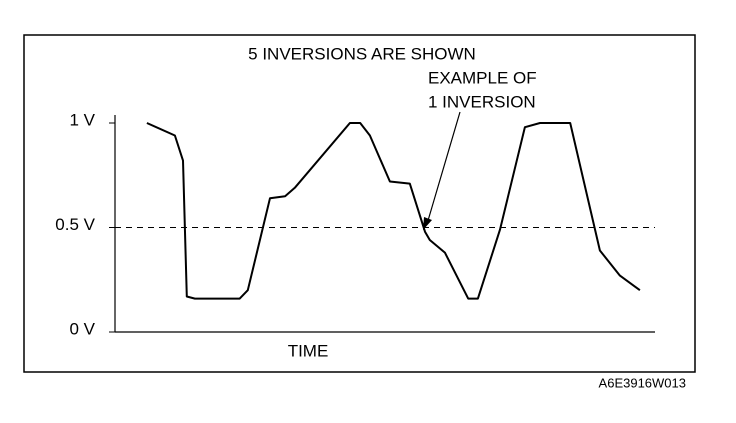 This screenshot has width=736, height=423. What do you see at coordinates (82, 328) in the screenshot?
I see `y-tick-label: 0 V` at bounding box center [82, 328].